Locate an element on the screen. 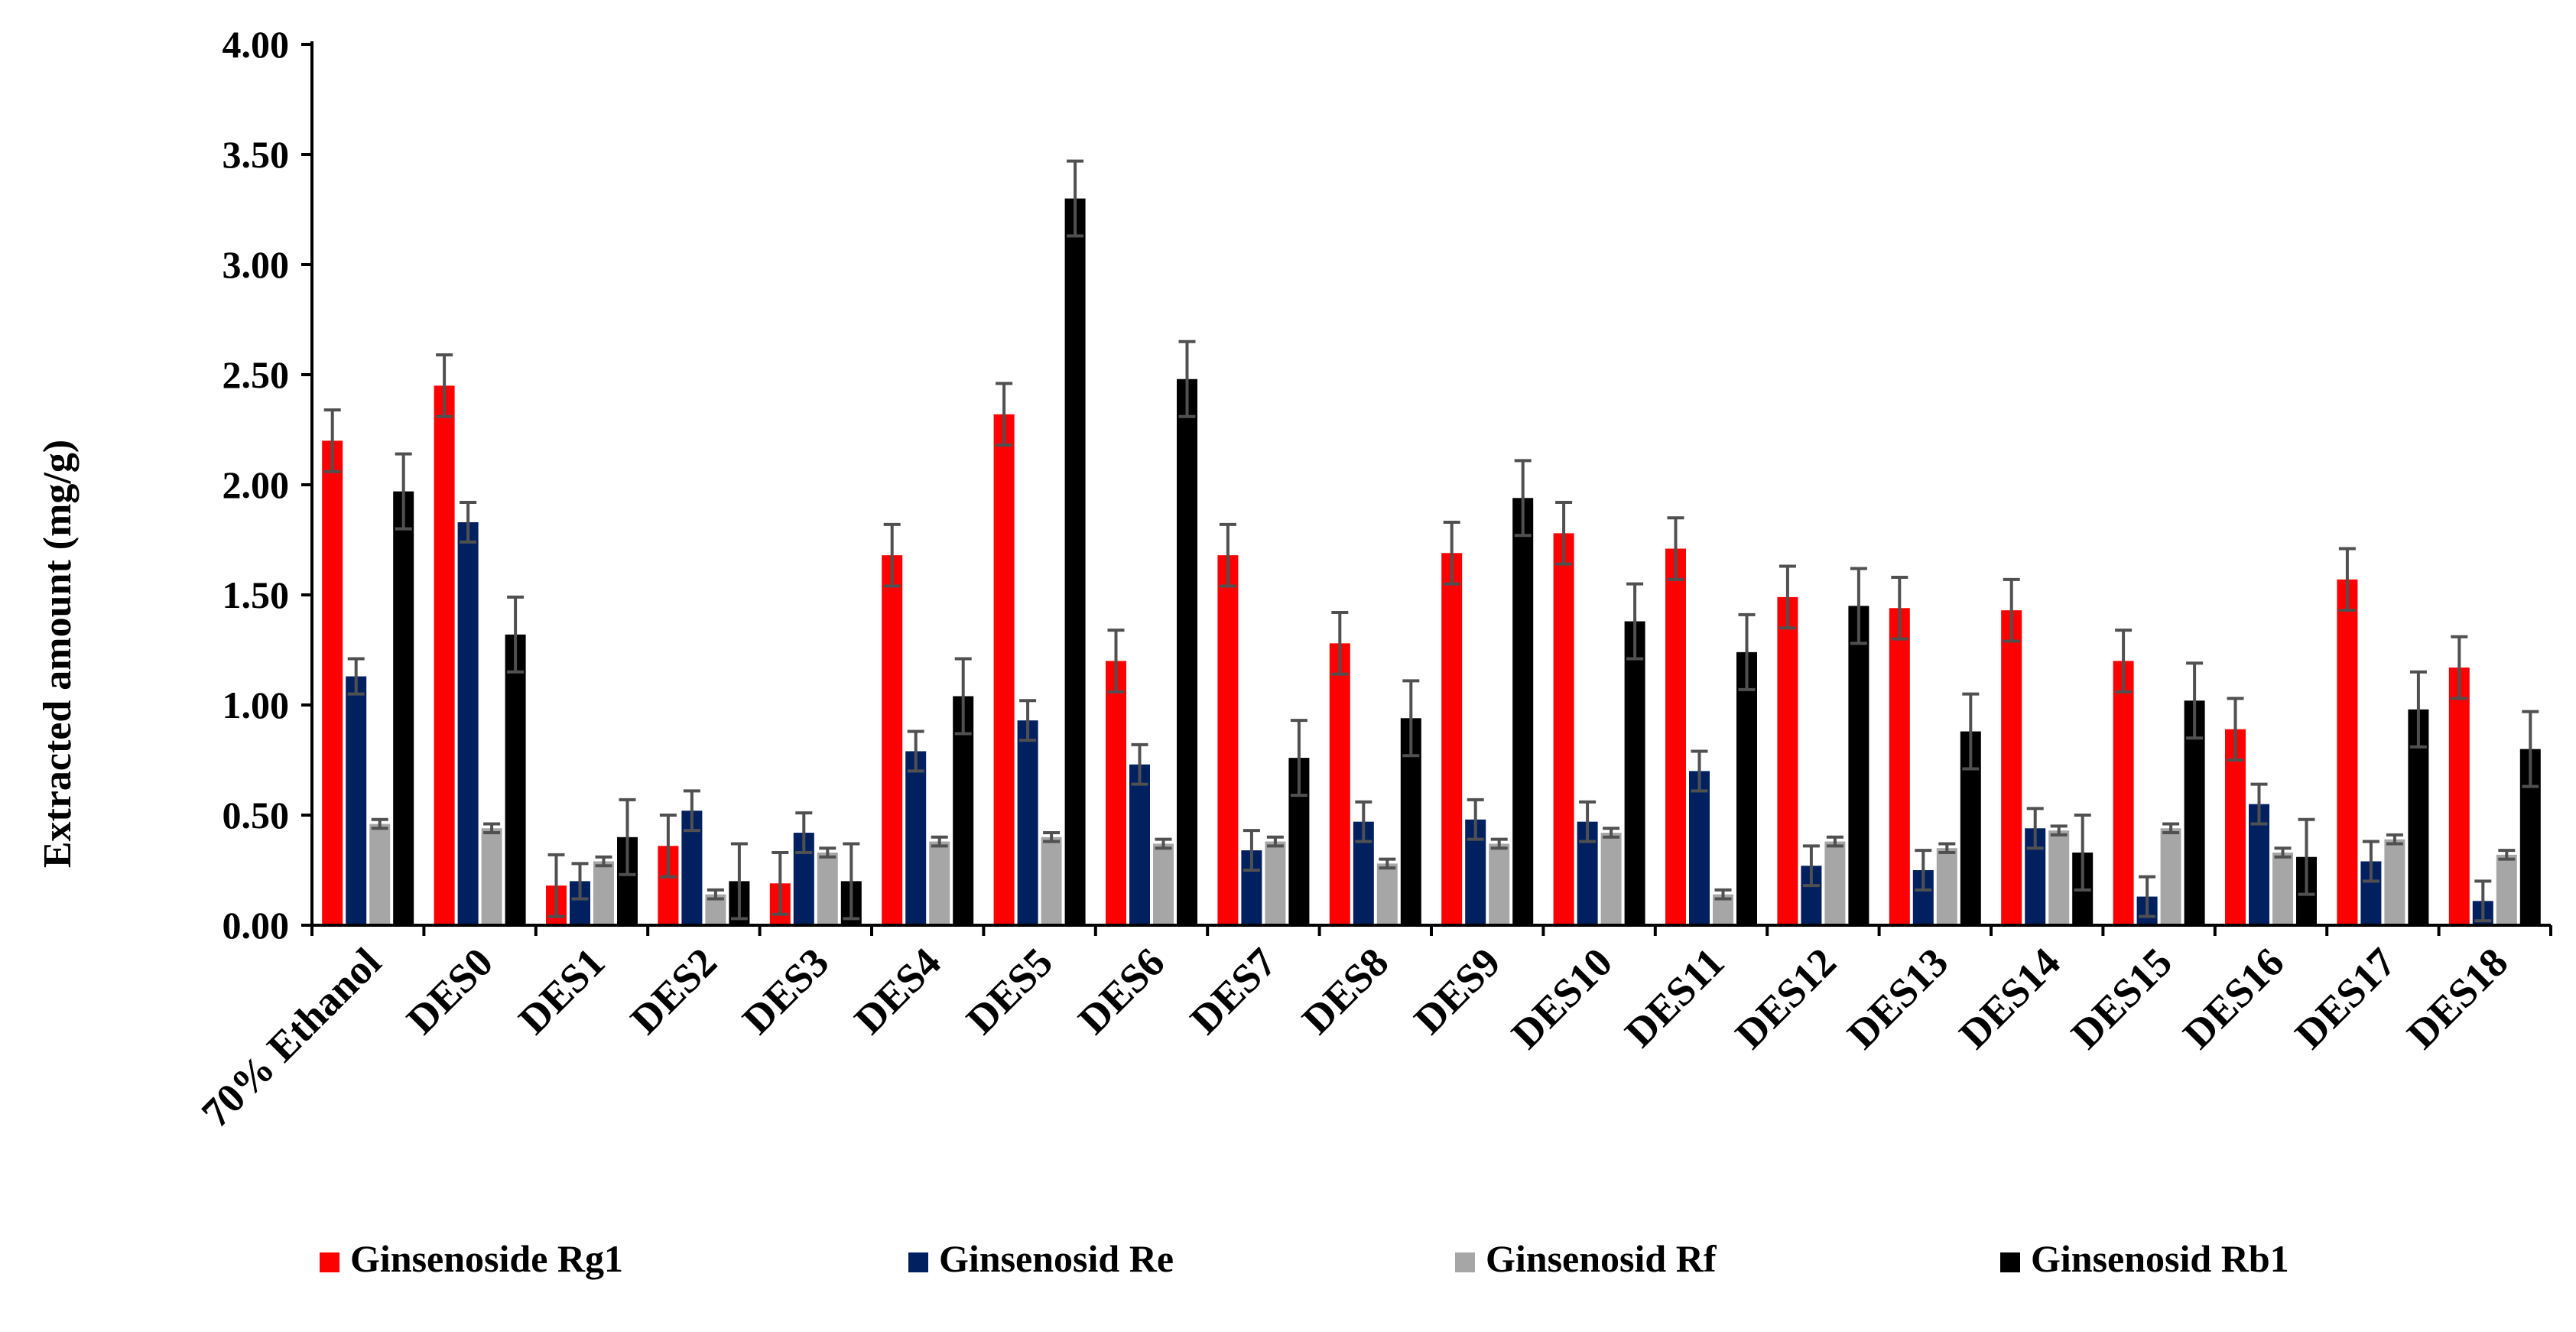  y-tick-label-5: 2.50 is located at coordinates (256, 374).